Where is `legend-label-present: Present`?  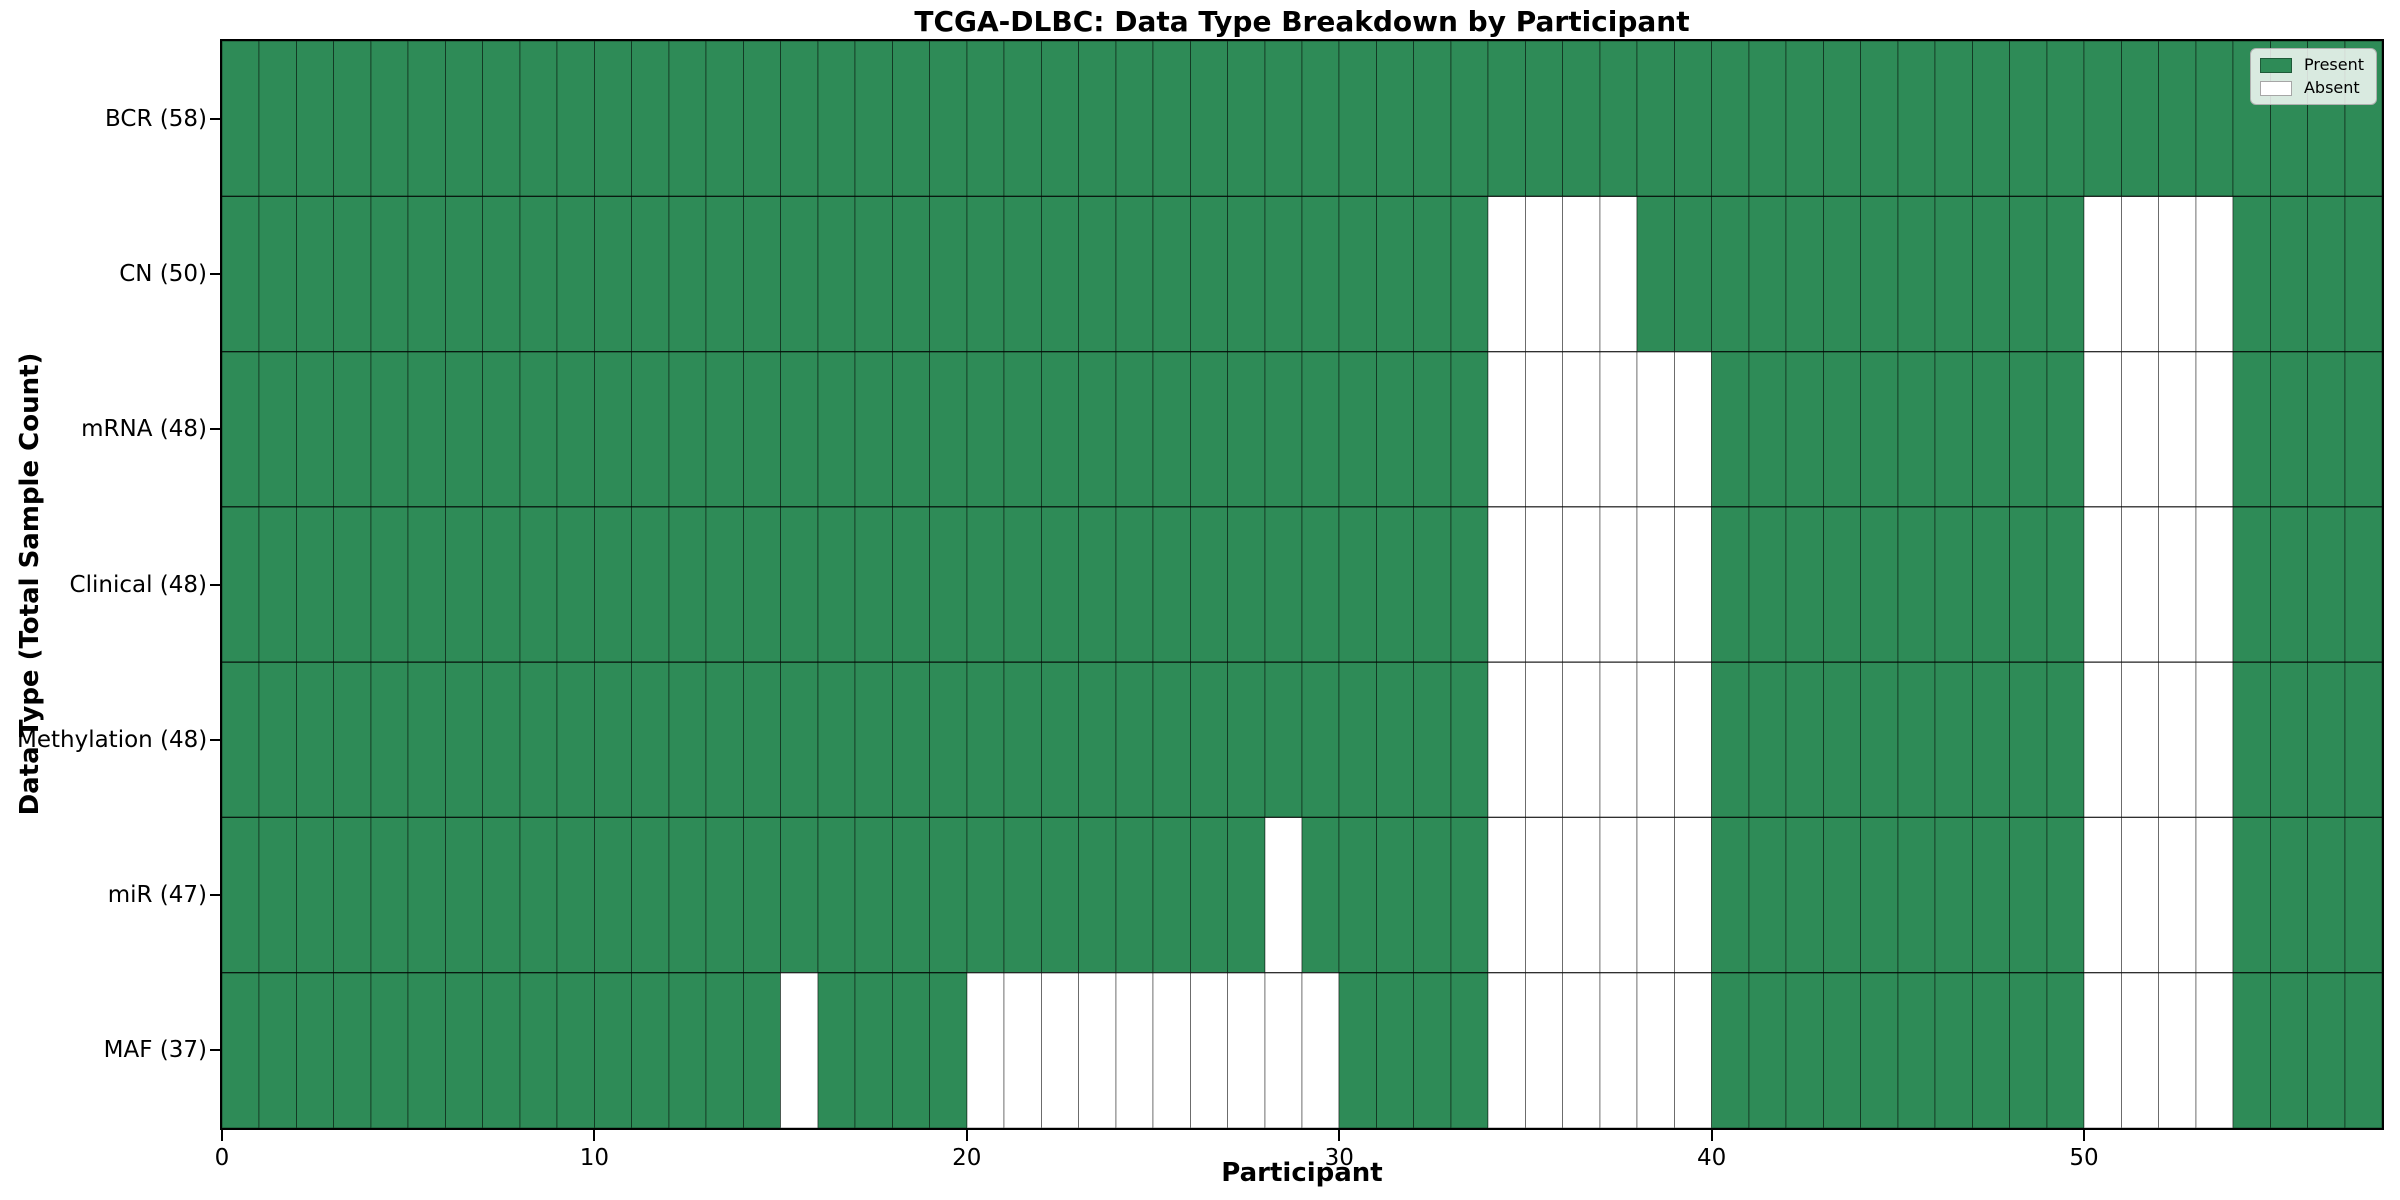
legend-label-present: Present is located at coordinates (2333, 64).